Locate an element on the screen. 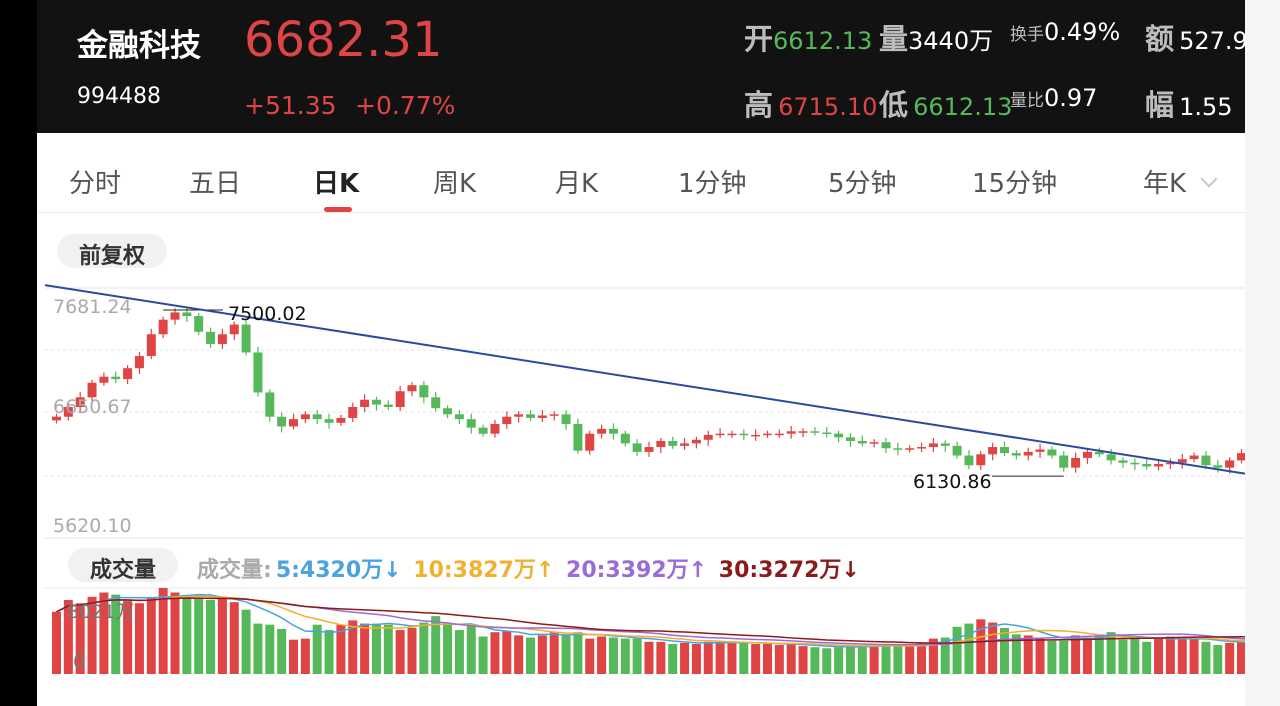 The width and height of the screenshot is (1280, 706). current-price: 6682.31 is located at coordinates (343, 40).